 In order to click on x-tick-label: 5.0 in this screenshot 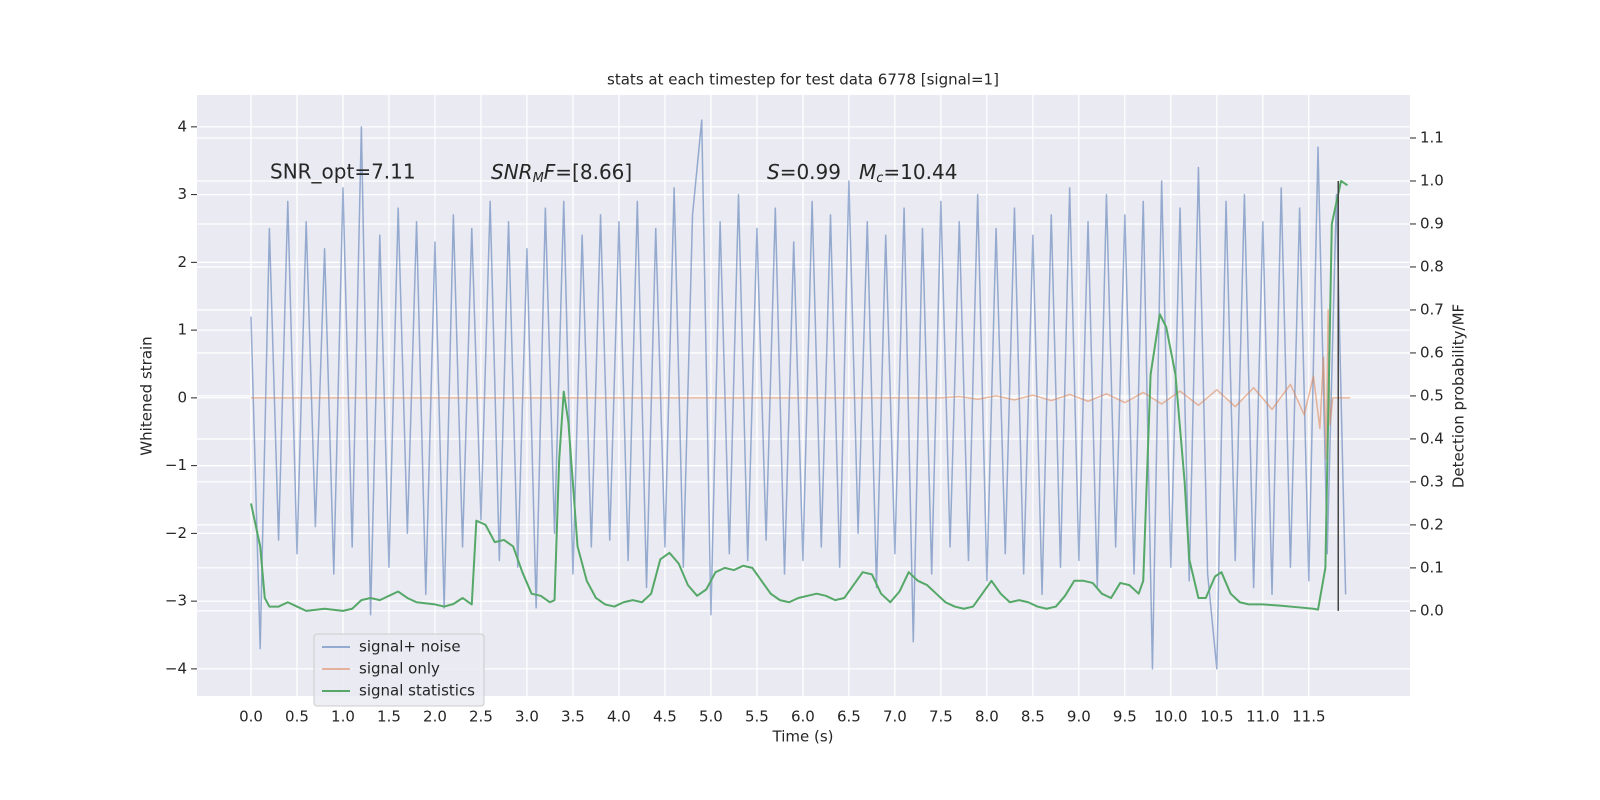, I will do `click(711, 717)`.